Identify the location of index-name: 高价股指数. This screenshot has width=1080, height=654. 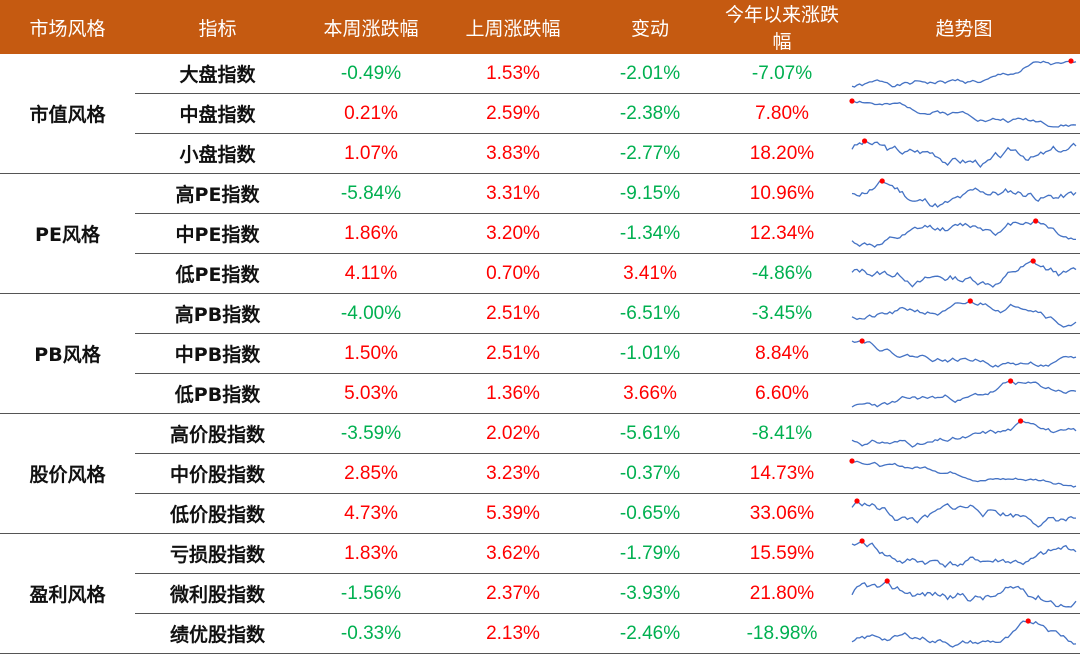
(217, 433).